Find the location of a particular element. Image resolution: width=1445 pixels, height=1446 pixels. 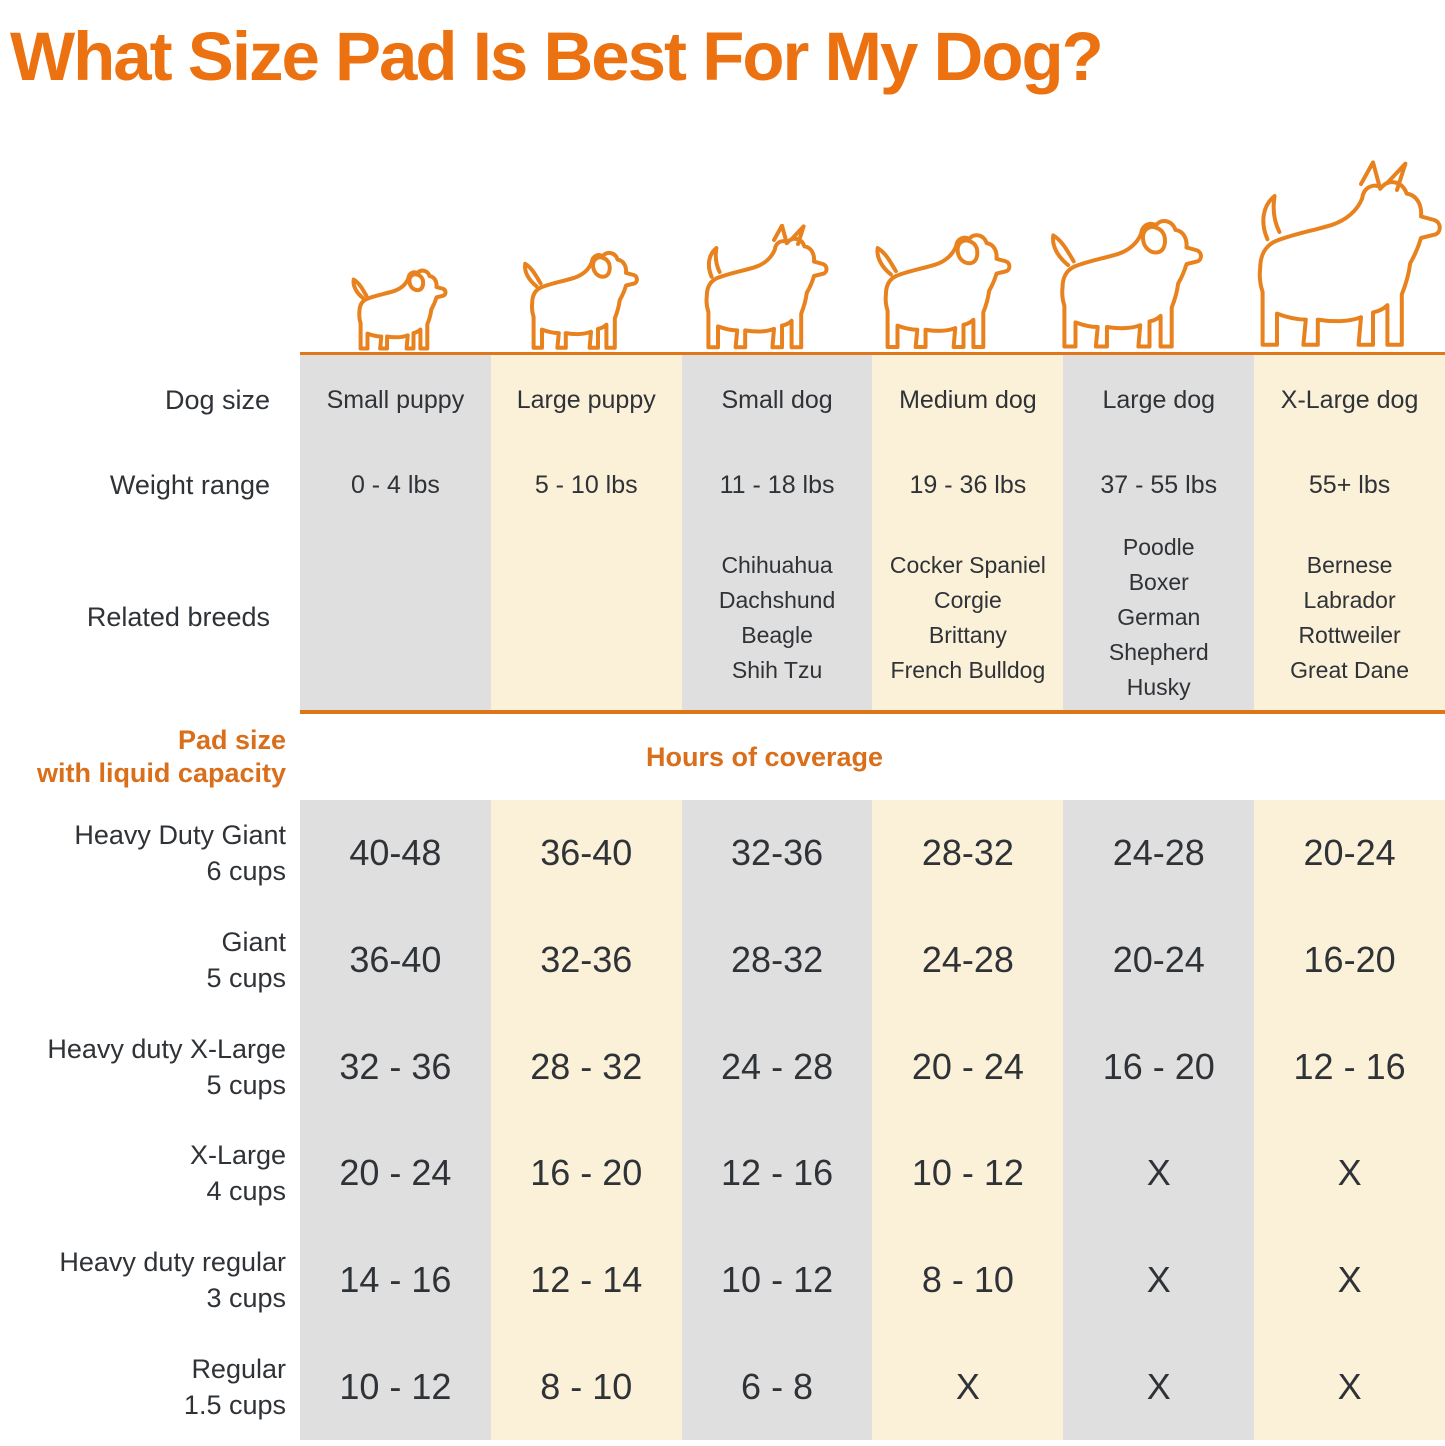

dog-cell-medium-dog is located at coordinates (930, 233).